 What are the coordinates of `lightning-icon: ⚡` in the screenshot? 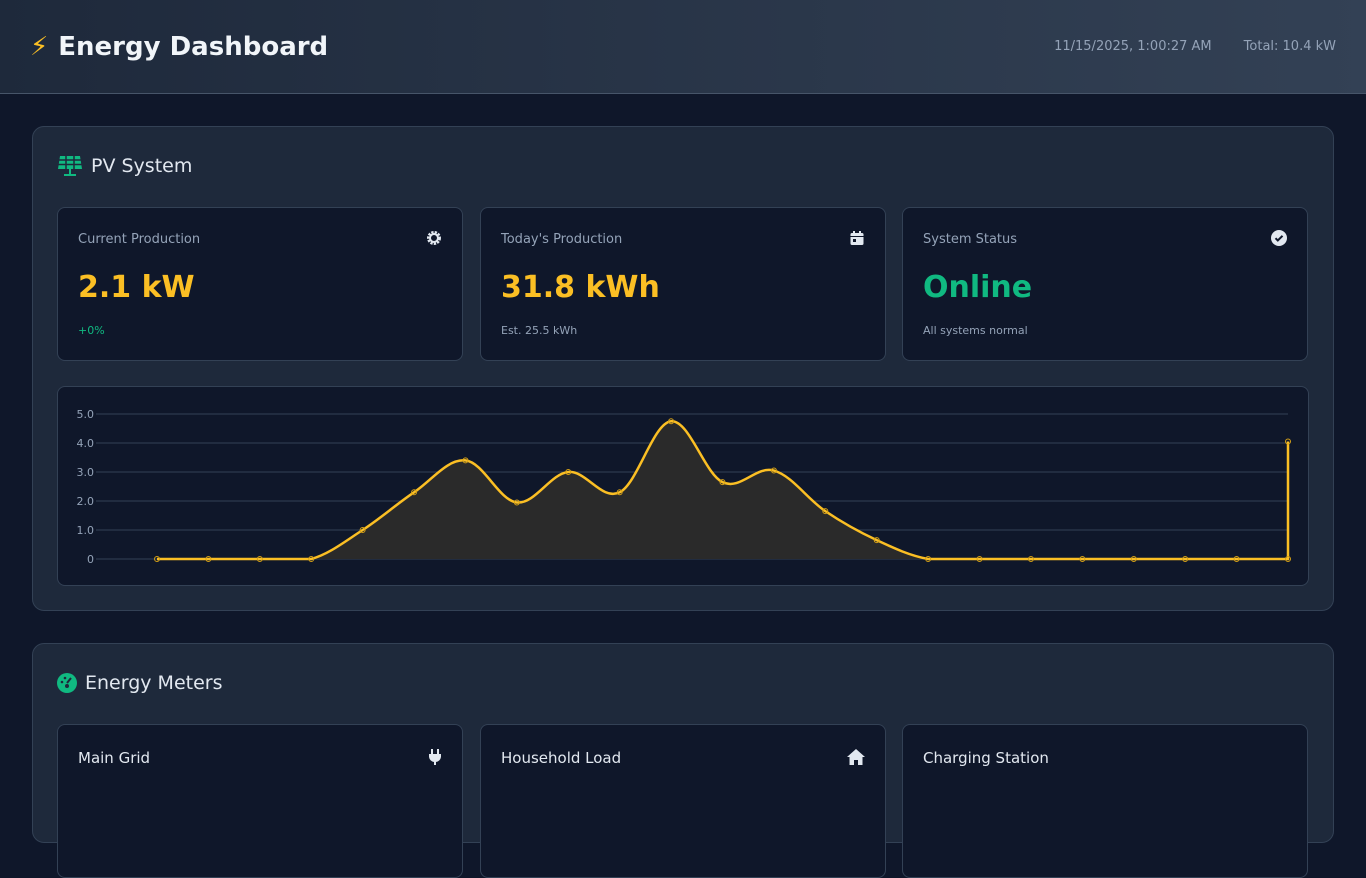 It's located at (39, 46).